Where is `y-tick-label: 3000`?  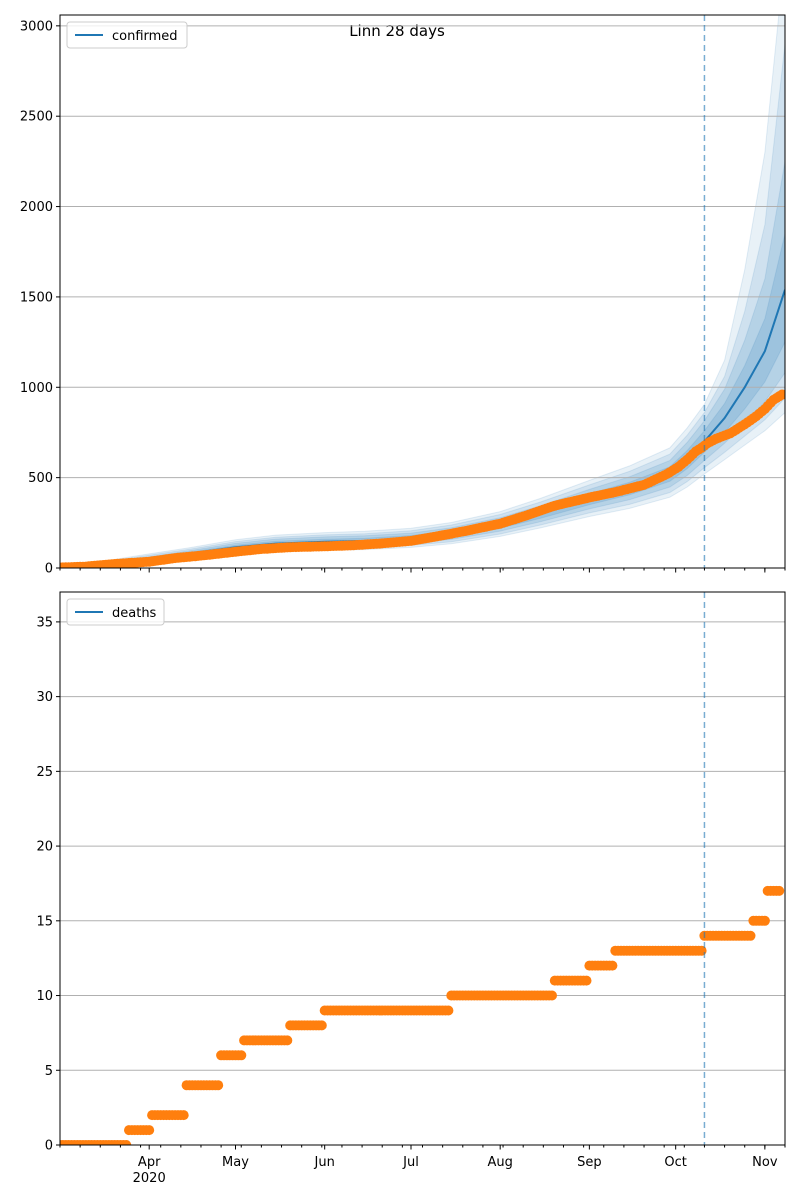
y-tick-label: 3000 is located at coordinates (36, 26).